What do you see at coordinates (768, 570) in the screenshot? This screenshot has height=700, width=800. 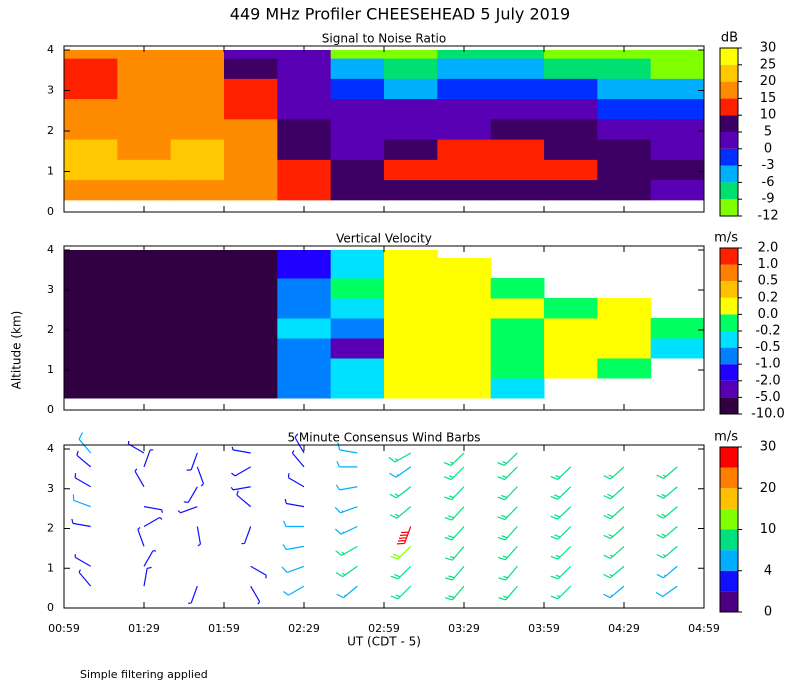 I see `colorbar-label: 4` at bounding box center [768, 570].